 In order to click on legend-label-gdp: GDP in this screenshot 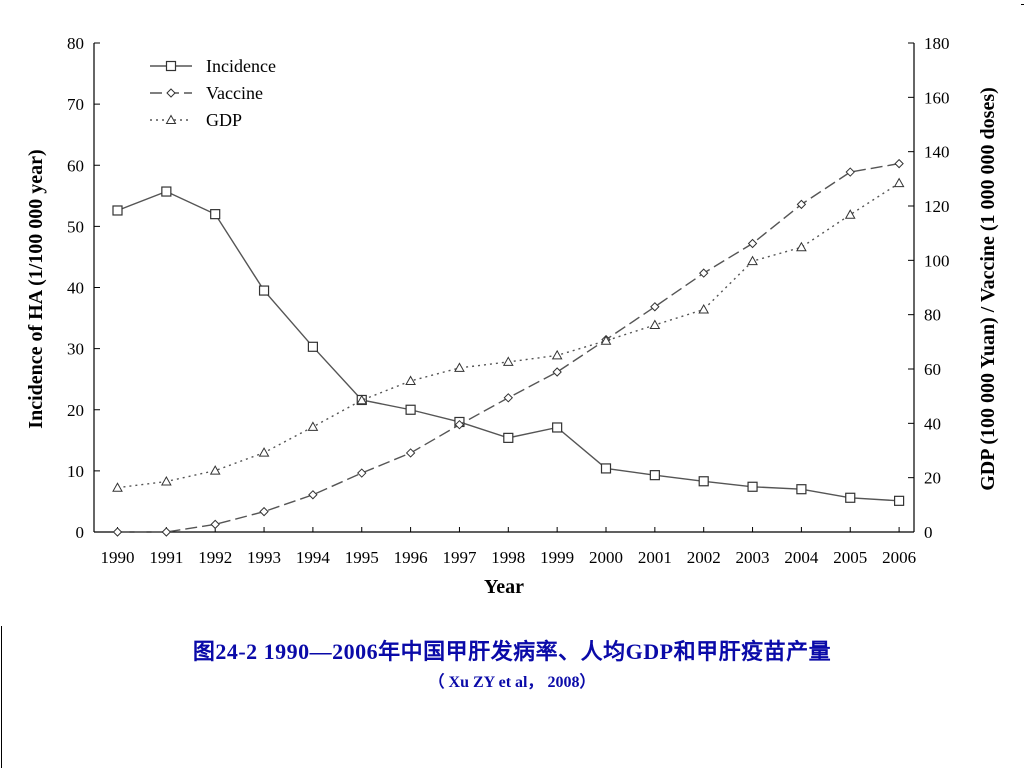, I will do `click(224, 120)`.